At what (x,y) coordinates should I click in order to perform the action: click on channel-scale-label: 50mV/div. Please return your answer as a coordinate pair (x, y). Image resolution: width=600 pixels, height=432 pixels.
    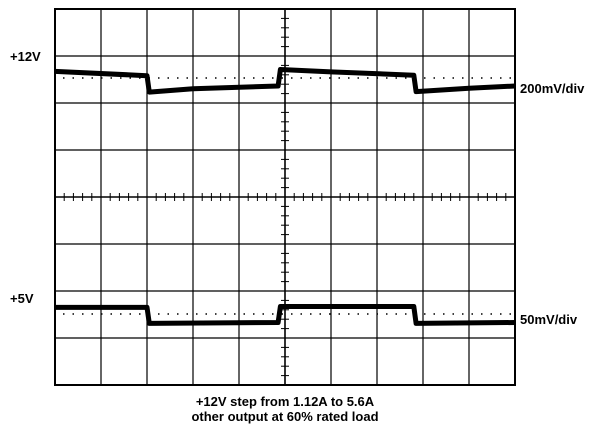
    Looking at the image, I should click on (549, 319).